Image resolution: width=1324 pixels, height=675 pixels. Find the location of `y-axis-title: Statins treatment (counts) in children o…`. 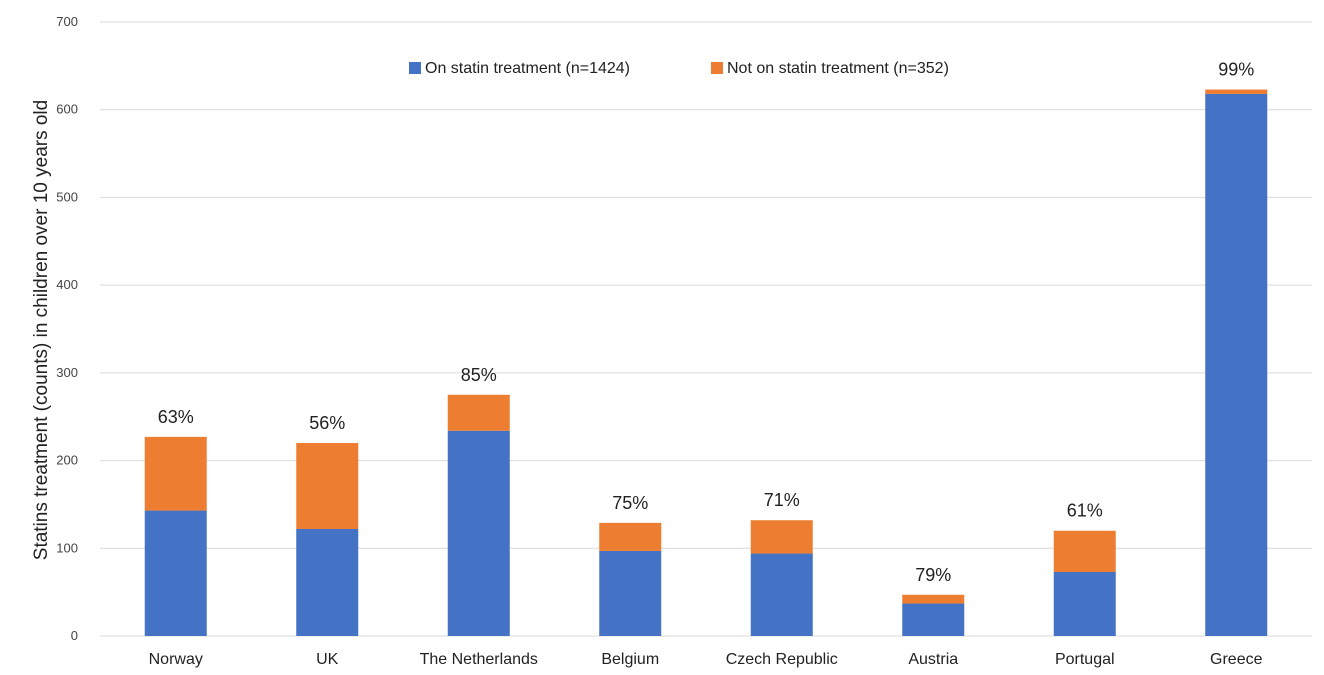

y-axis-title: Statins treatment (counts) in children o… is located at coordinates (41, 330).